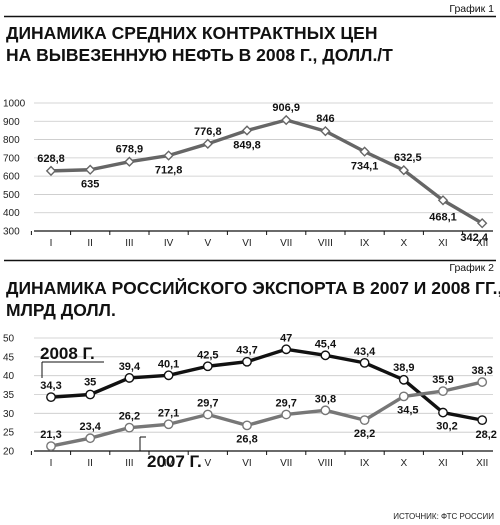 The height and width of the screenshot is (525, 500). I want to click on chart-2-x-tick-marks, so click(247, 453).